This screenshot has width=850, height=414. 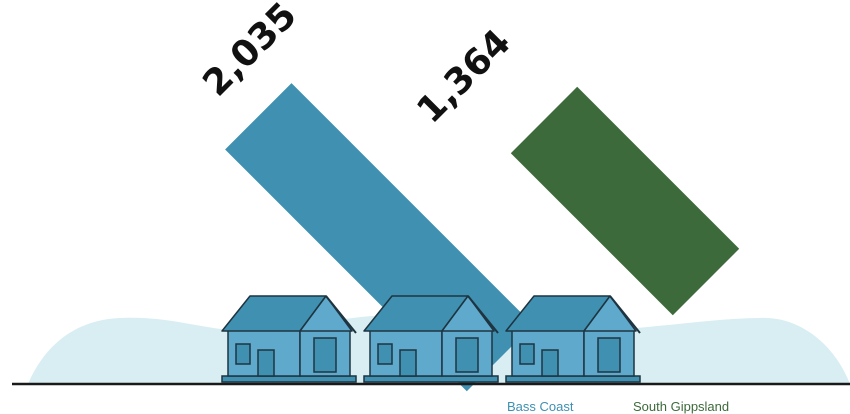 What do you see at coordinates (464, 77) in the screenshot?
I see `value-label-south-gippsland: 1,364` at bounding box center [464, 77].